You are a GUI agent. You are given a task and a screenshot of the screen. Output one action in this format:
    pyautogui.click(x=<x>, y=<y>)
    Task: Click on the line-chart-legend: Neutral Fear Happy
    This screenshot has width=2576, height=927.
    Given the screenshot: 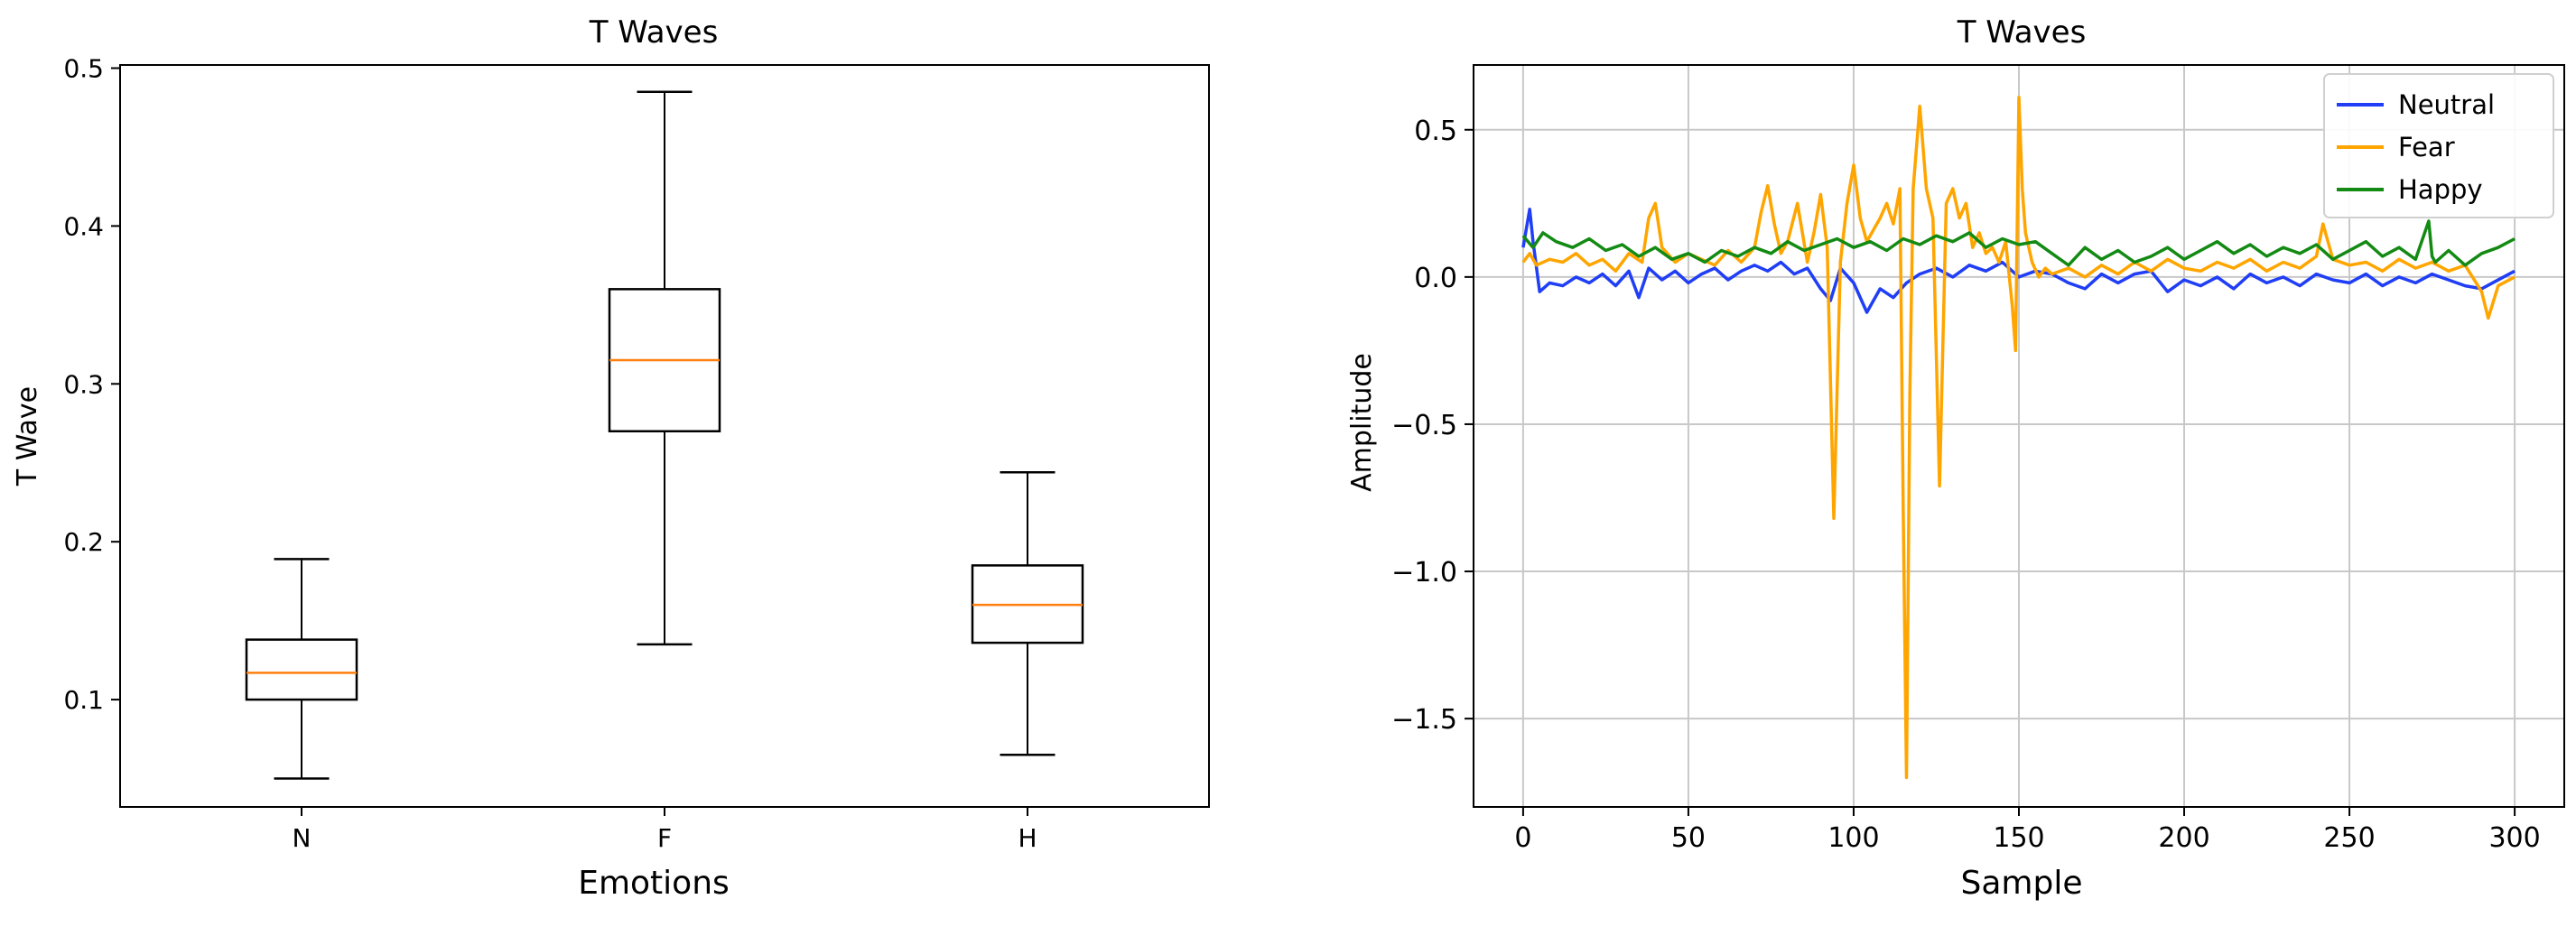 What is the action you would take?
    pyautogui.click(x=2438, y=145)
    